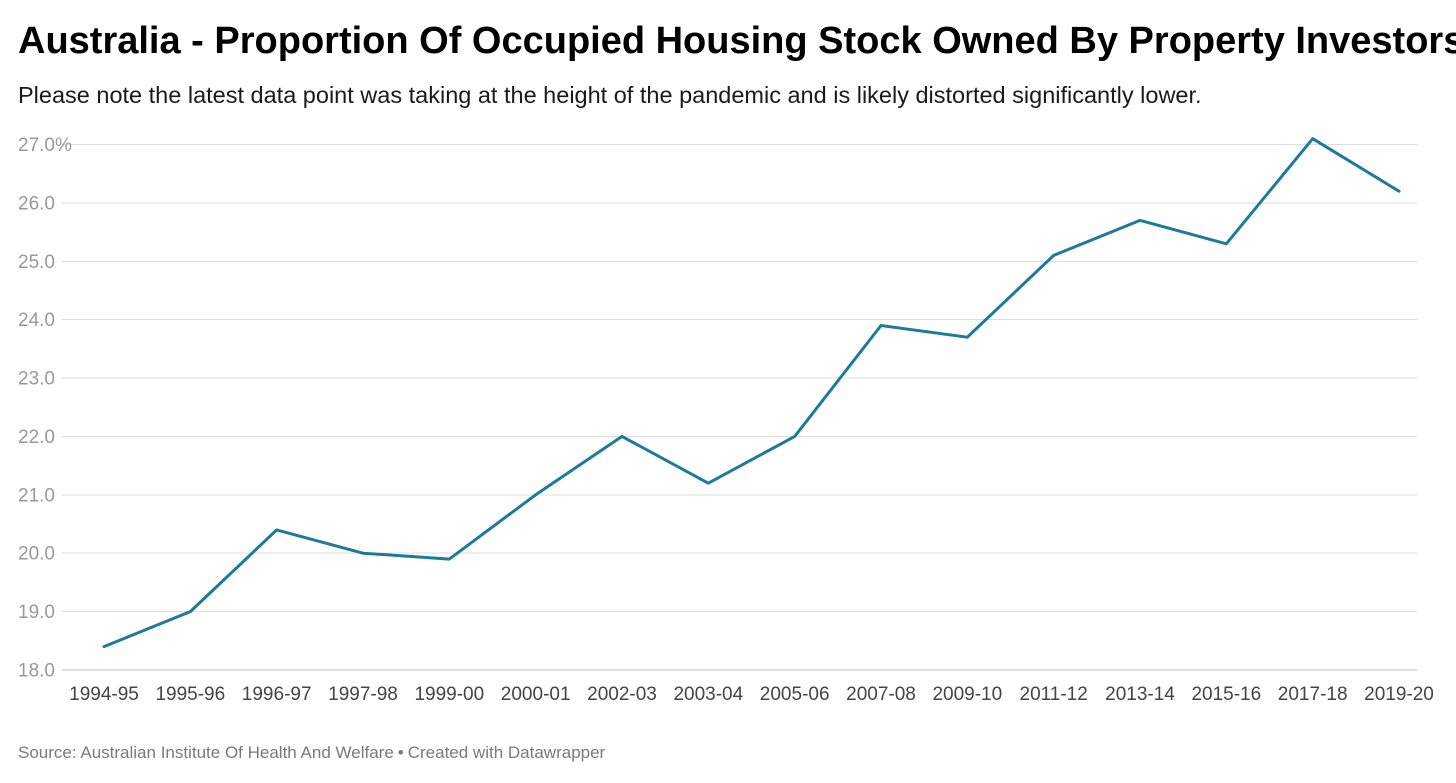 The height and width of the screenshot is (783, 1456). I want to click on y-tick-label: 18.0, so click(36, 671).